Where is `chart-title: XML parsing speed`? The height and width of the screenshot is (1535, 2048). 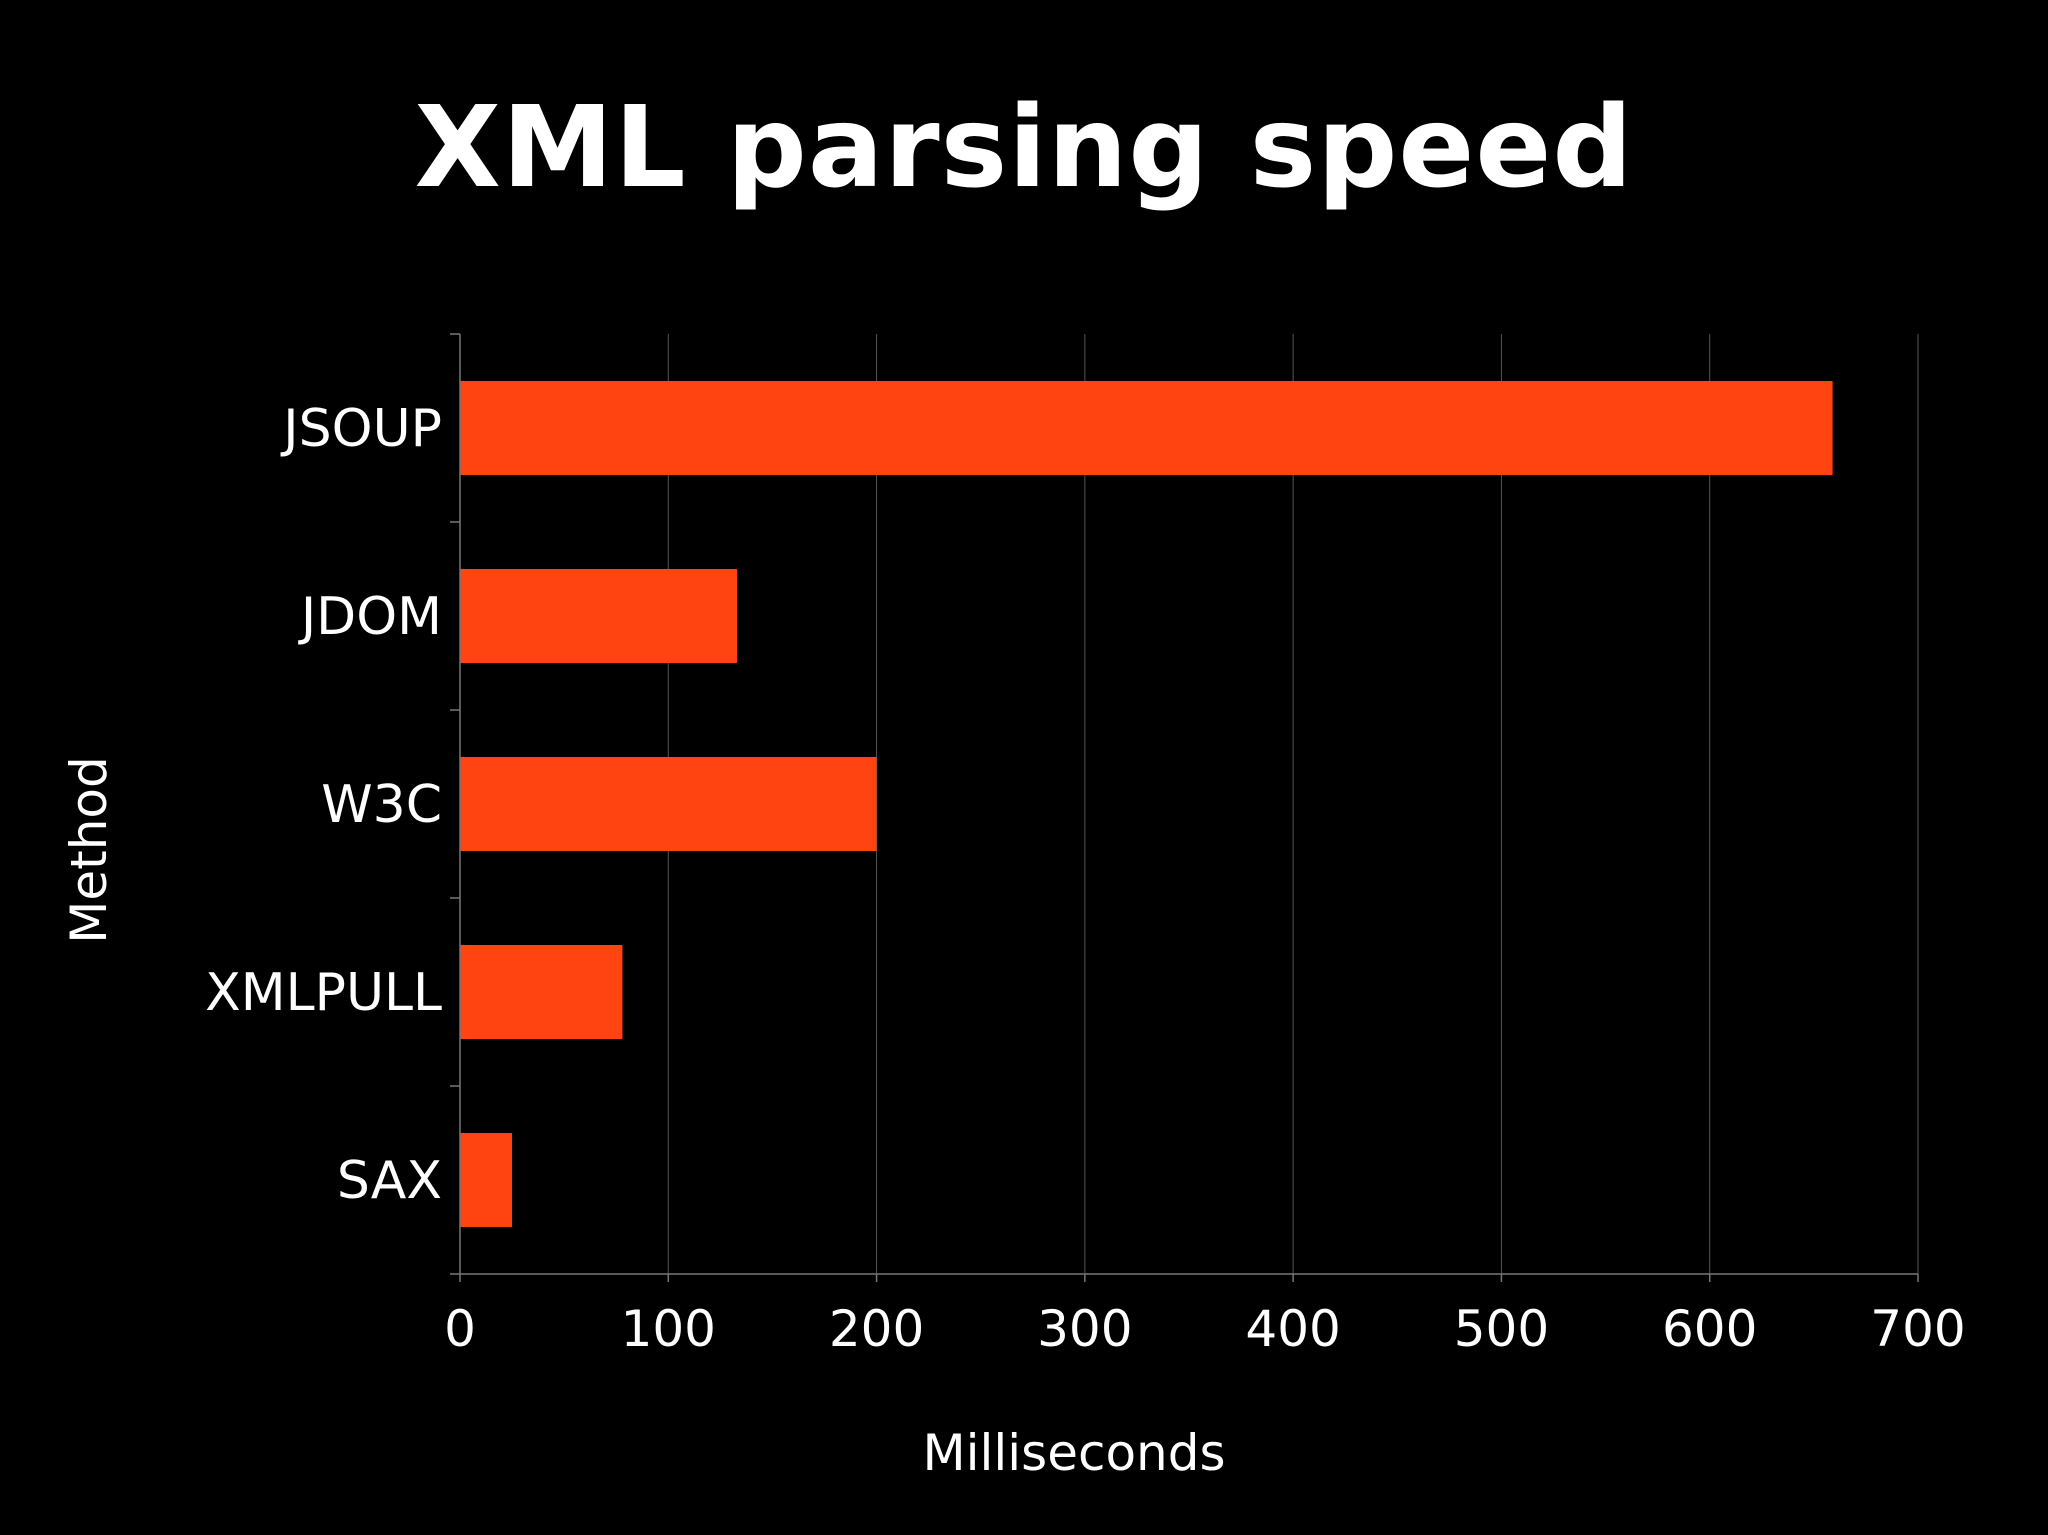 chart-title: XML parsing speed is located at coordinates (1024, 148).